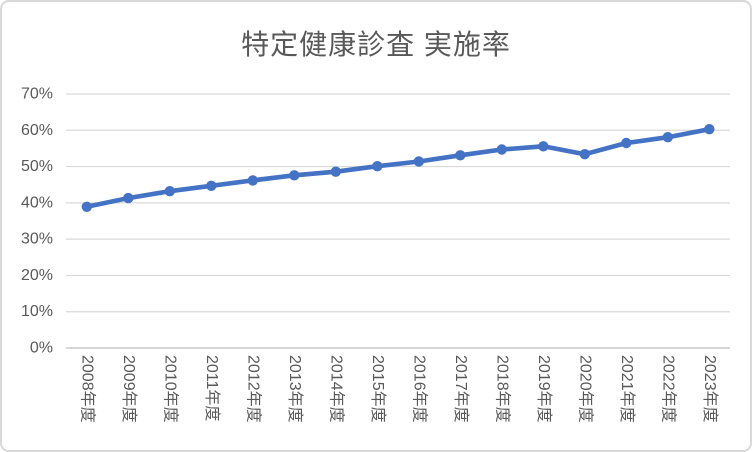 The height and width of the screenshot is (452, 752). Describe the element at coordinates (41, 348) in the screenshot. I see `y-axis-tick-label: 0%` at that location.